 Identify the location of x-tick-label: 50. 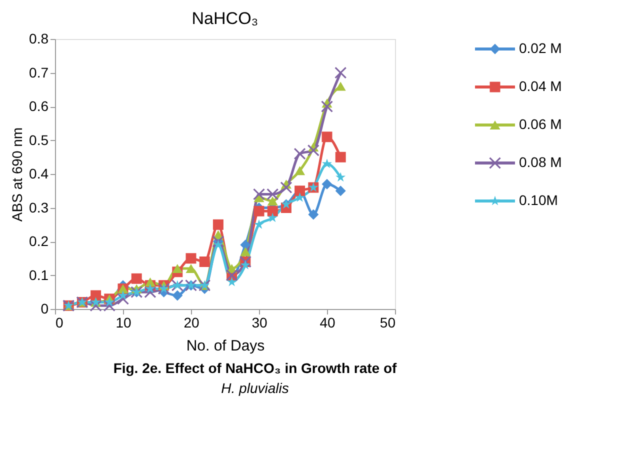
(388, 322).